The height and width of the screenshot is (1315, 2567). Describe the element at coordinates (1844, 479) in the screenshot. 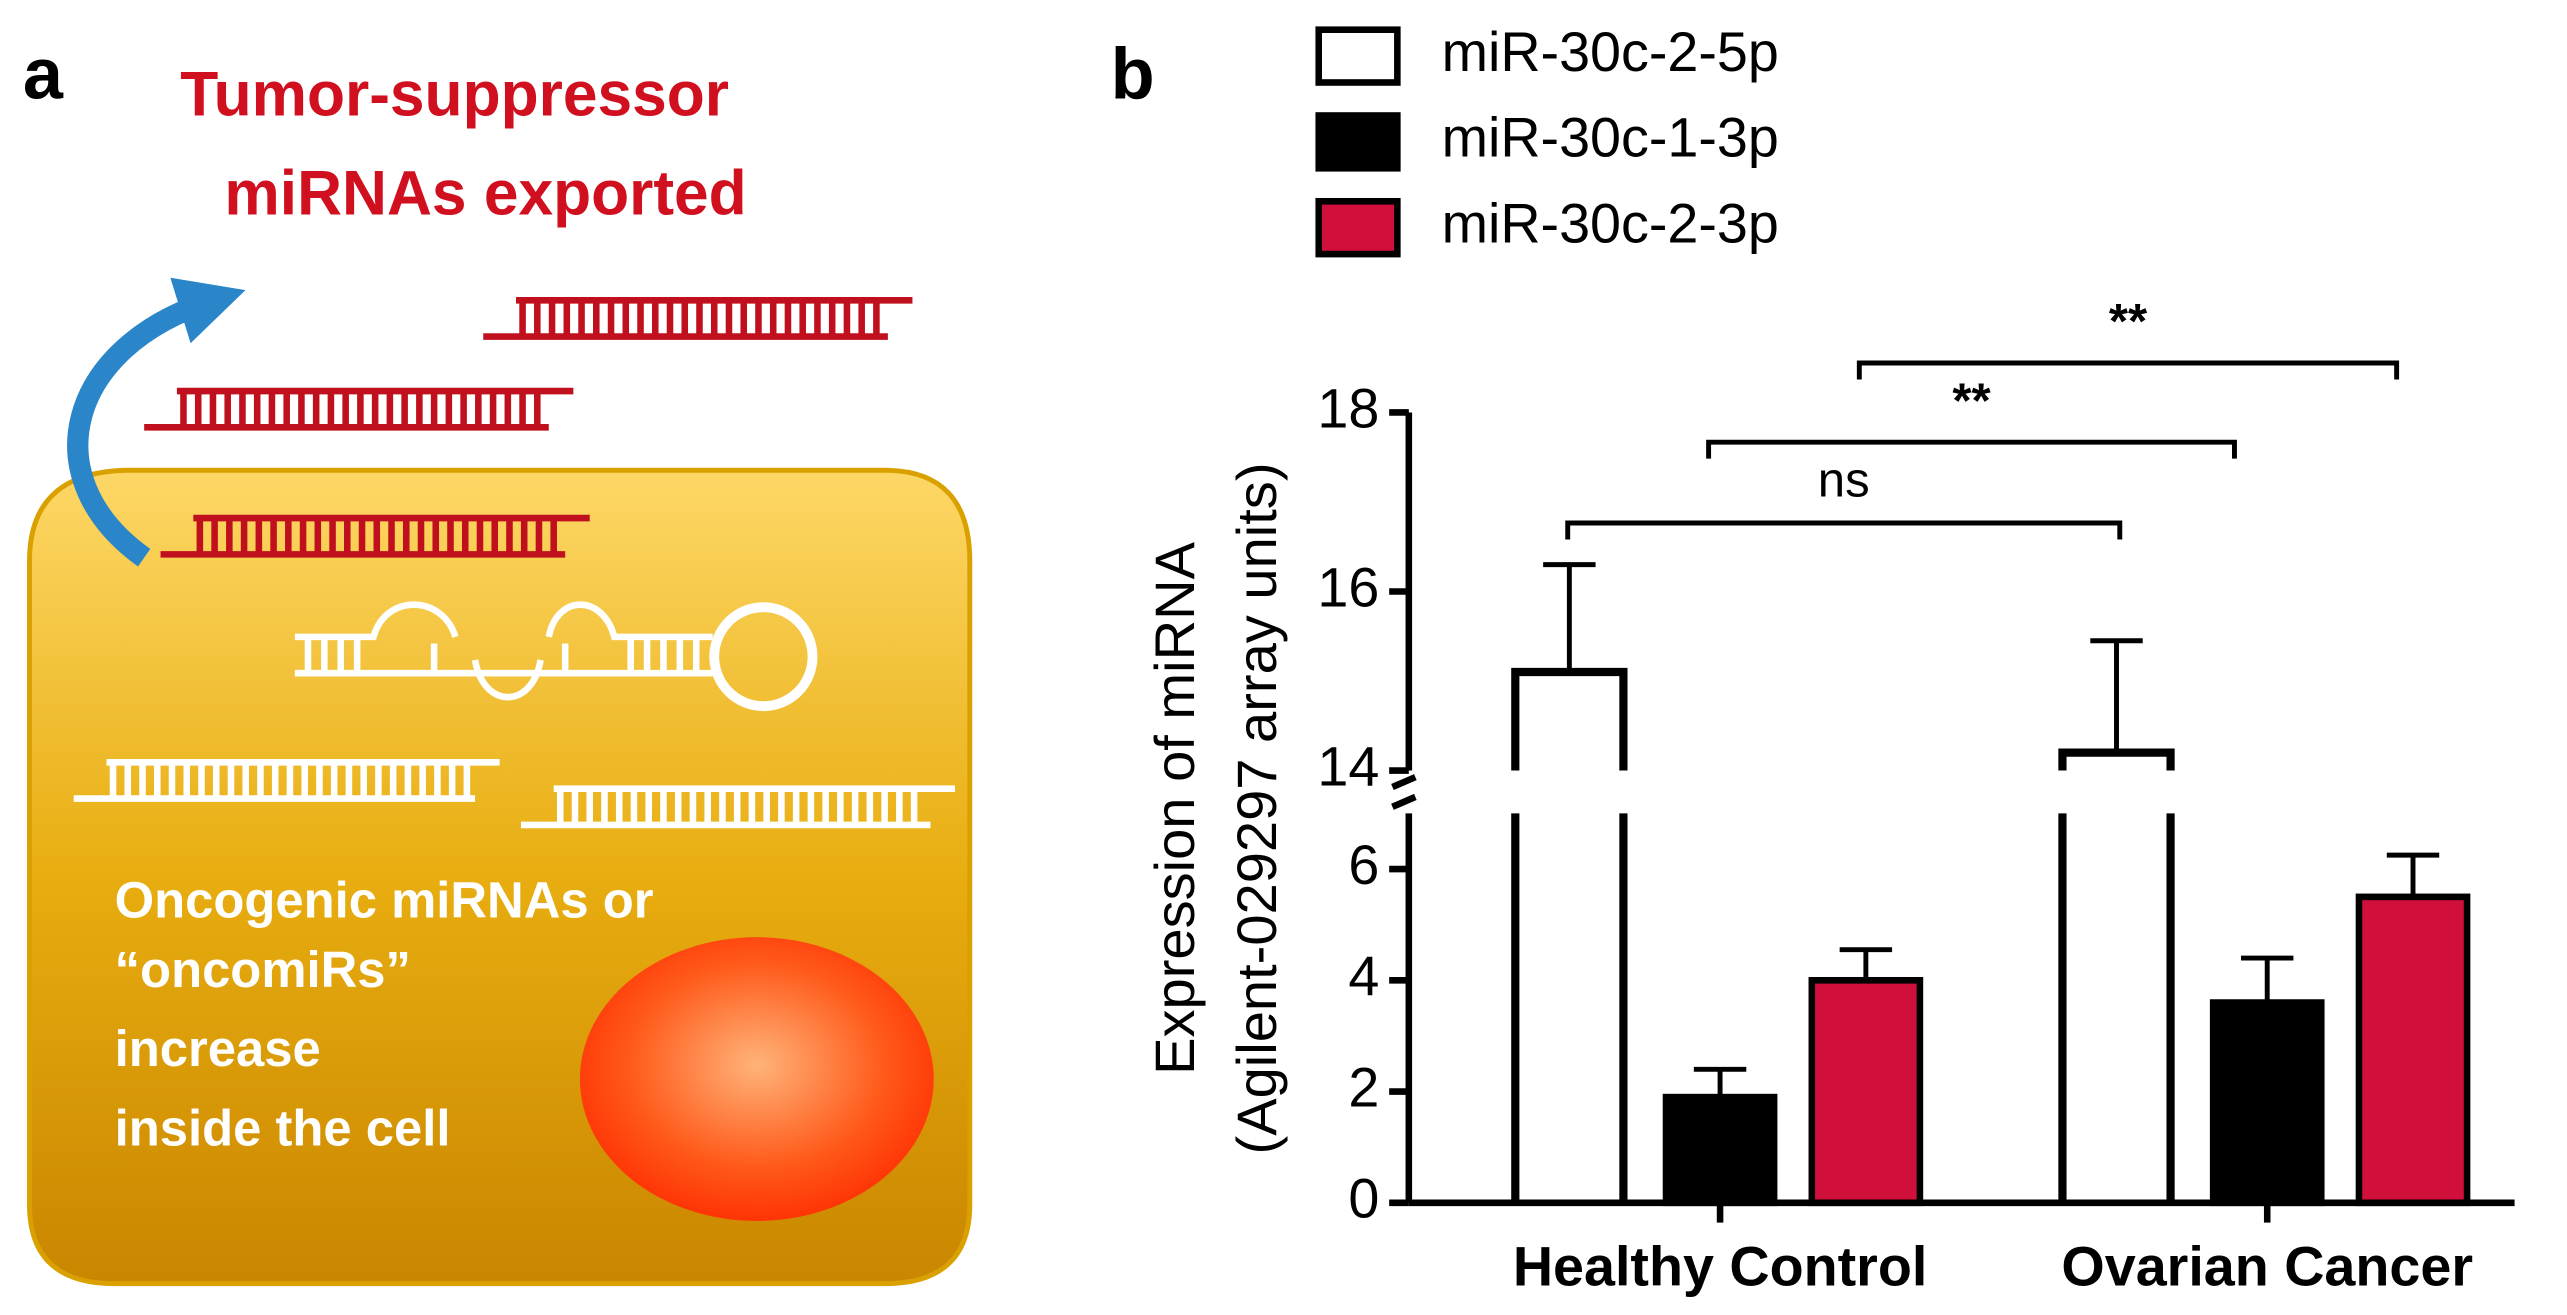

I see `significance-label: ns` at that location.